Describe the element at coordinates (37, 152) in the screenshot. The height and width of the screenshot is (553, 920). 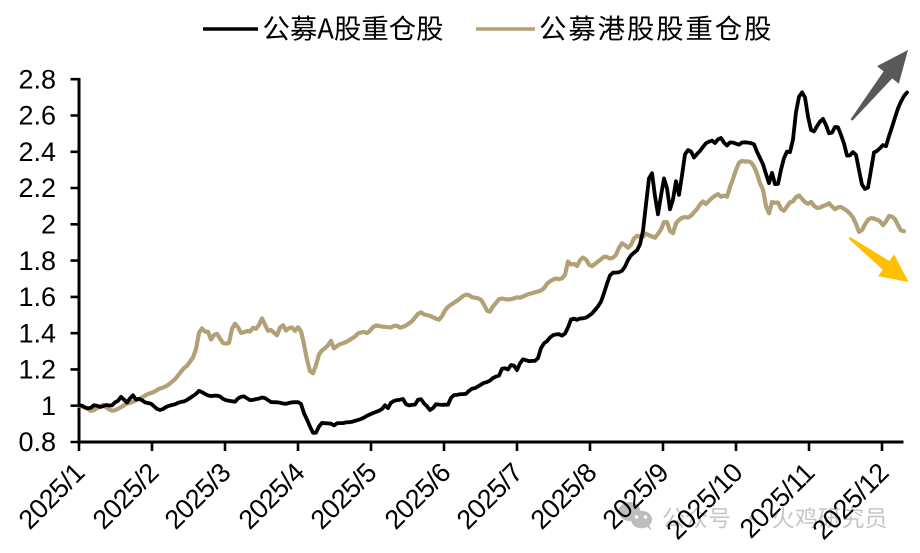
I see `svg-text: 2.4` at that location.